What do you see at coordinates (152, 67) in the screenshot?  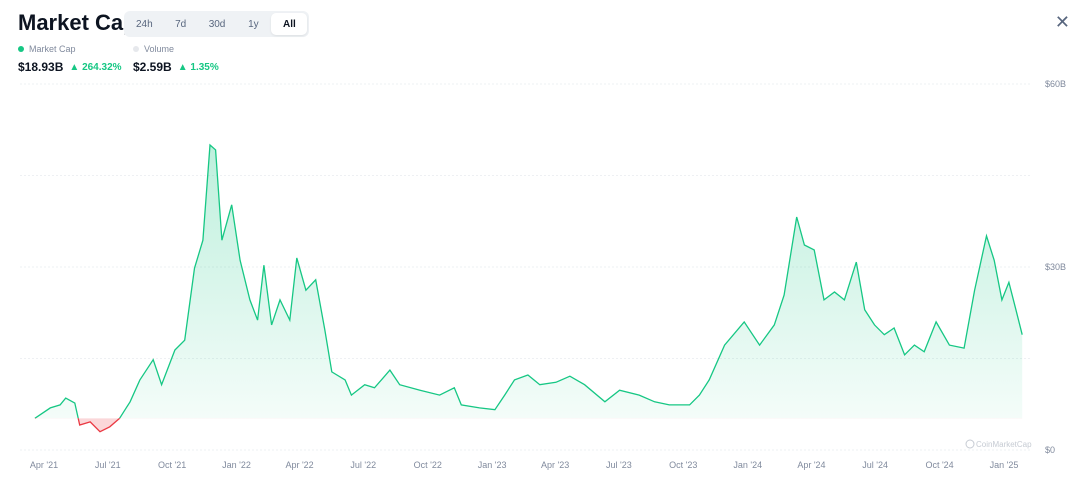 I see `volume-value: $2.59B` at bounding box center [152, 67].